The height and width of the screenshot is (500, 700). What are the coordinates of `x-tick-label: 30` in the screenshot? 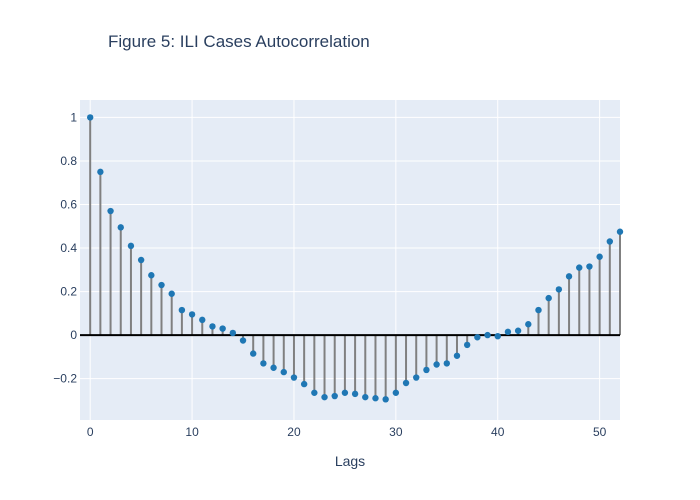 It's located at (396, 432).